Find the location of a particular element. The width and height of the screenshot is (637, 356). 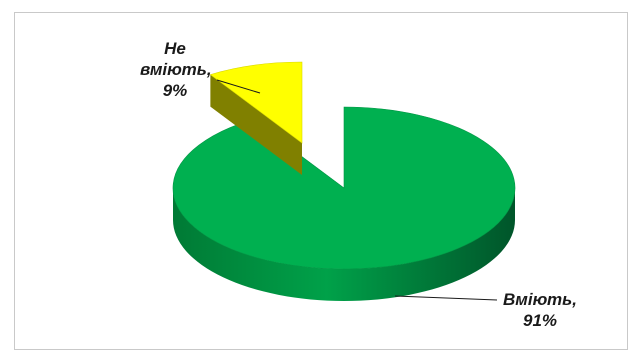

slice-label-no-line2: вміють, is located at coordinates (176, 69).